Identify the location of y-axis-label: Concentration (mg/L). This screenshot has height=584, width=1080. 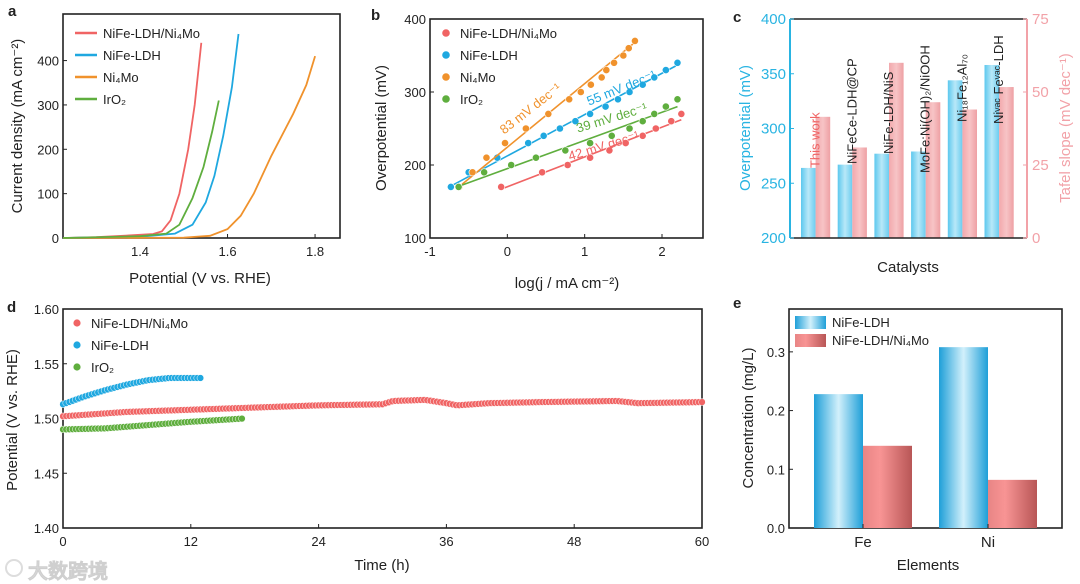
(748, 418).